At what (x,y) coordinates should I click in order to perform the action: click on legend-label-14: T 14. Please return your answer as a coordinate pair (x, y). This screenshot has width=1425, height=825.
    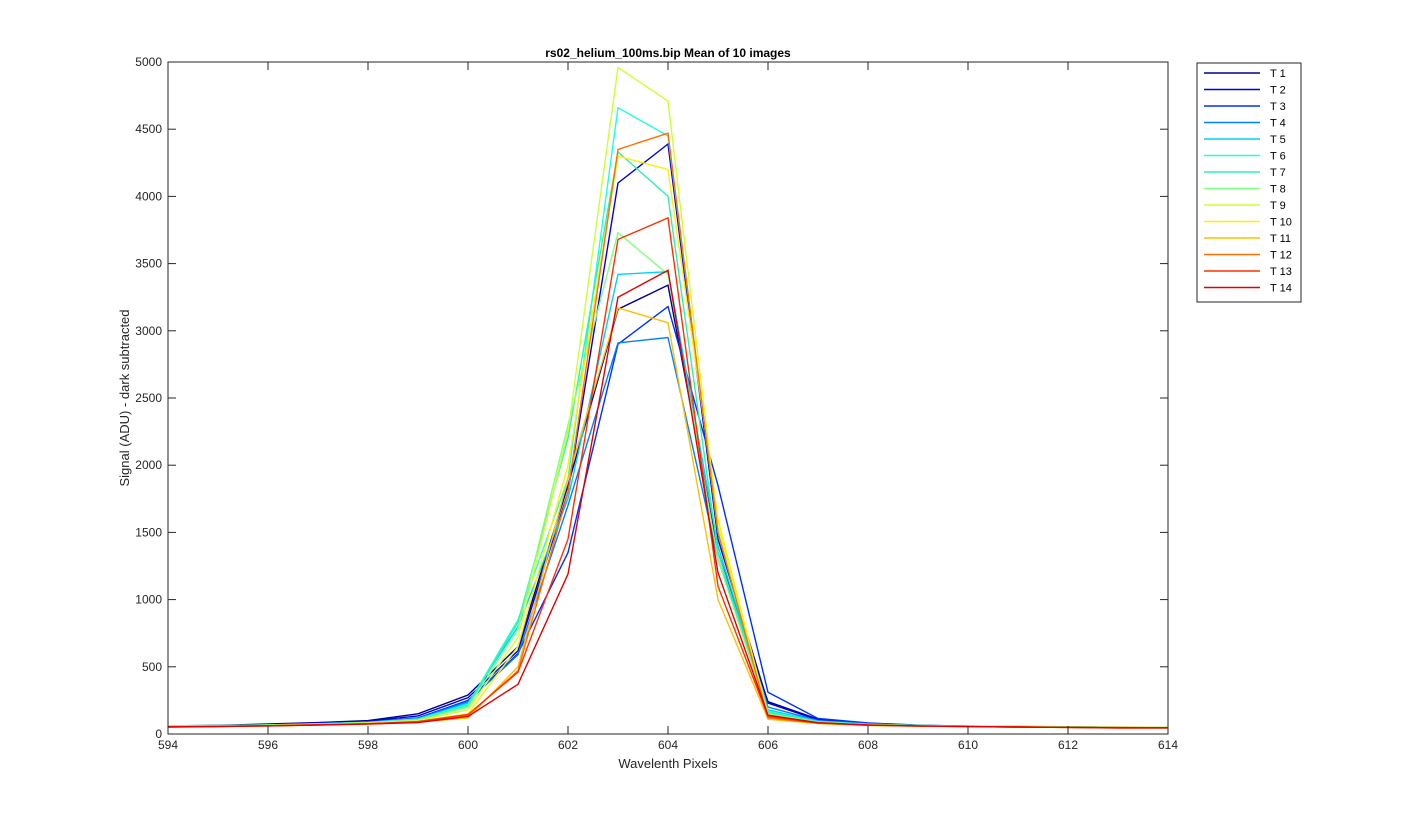
    Looking at the image, I should click on (1281, 289).